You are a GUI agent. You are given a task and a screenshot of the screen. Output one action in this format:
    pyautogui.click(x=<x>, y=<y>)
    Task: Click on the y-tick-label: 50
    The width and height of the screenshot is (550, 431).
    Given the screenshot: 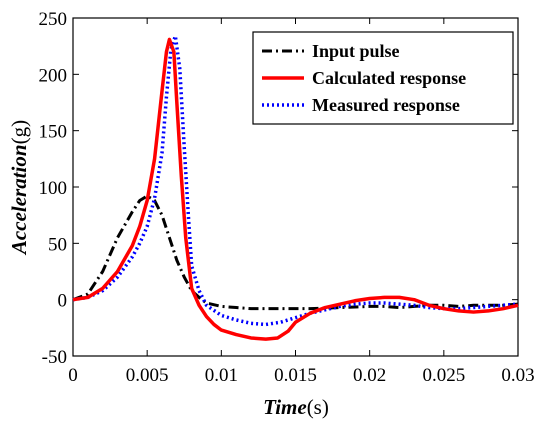 What is the action you would take?
    pyautogui.click(x=57, y=244)
    